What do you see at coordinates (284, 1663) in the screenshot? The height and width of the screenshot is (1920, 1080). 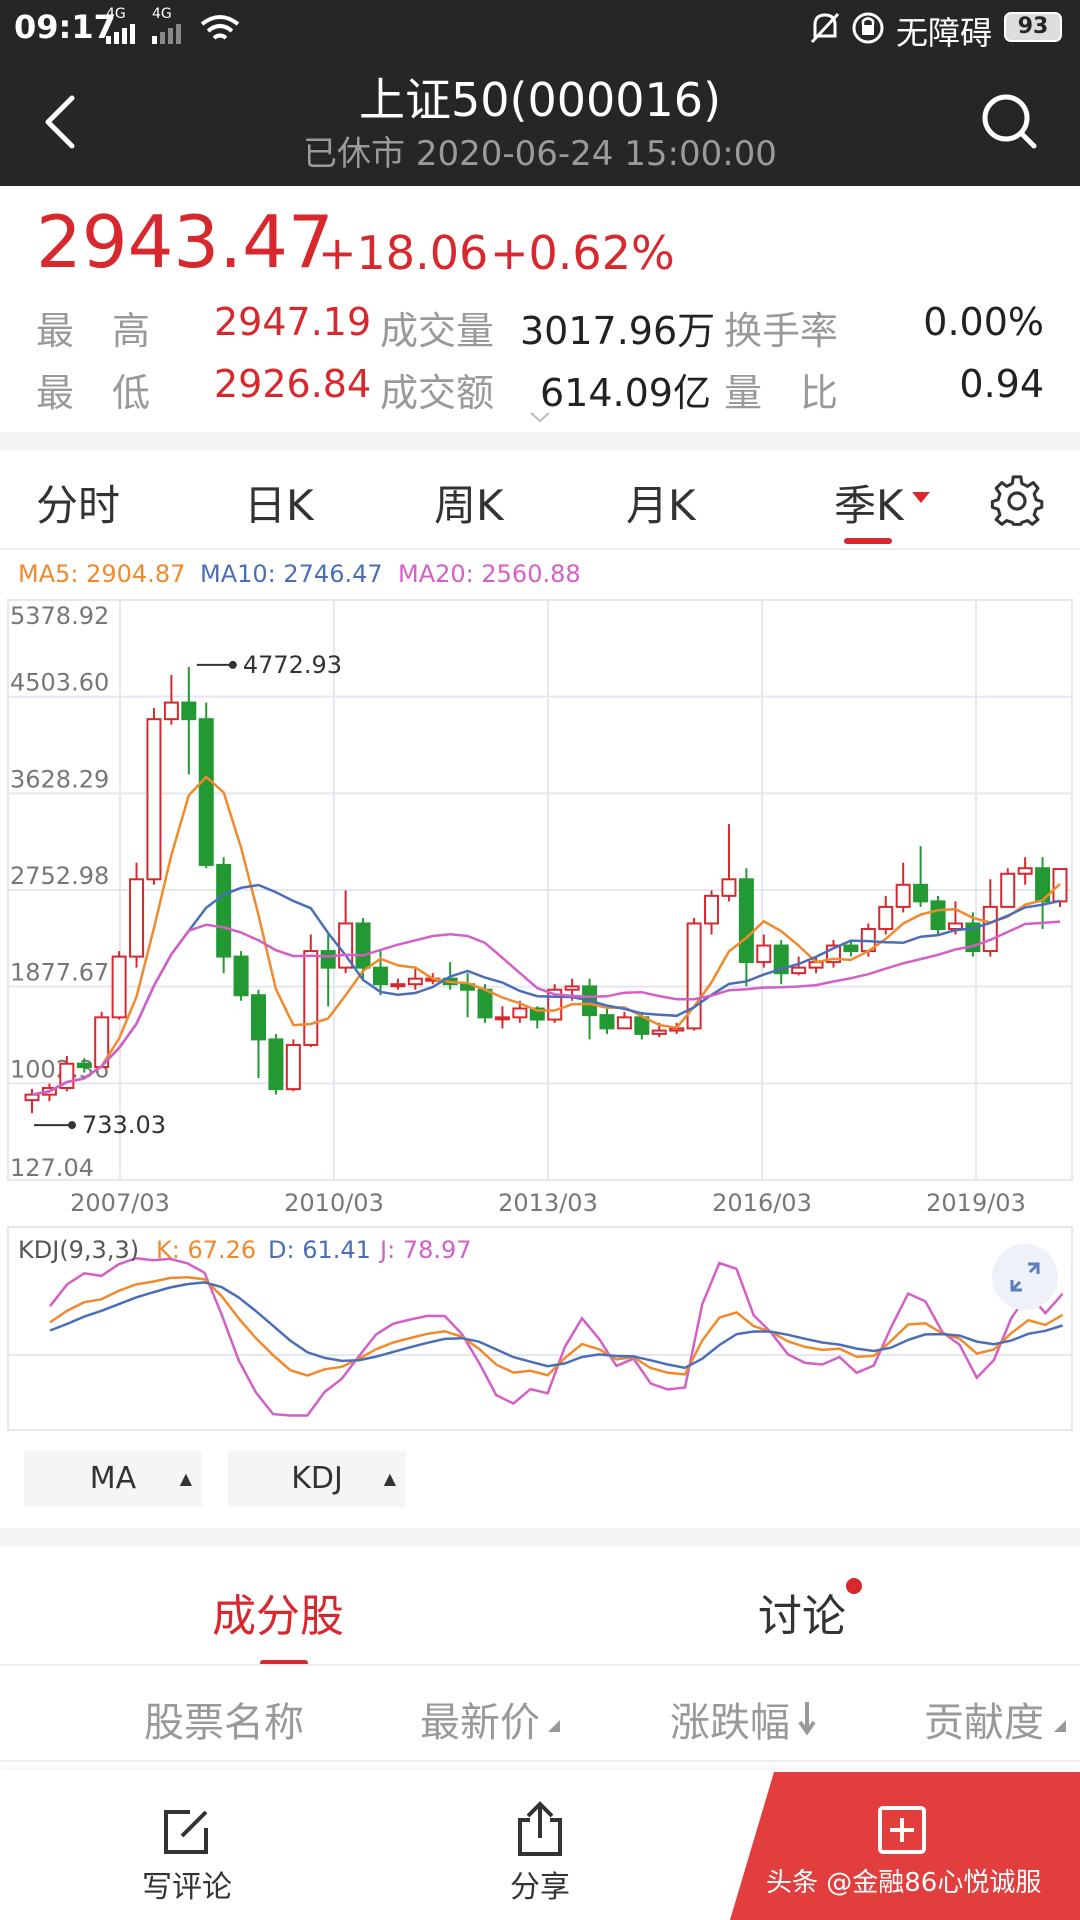 I see `bottom-tab-indicator` at bounding box center [284, 1663].